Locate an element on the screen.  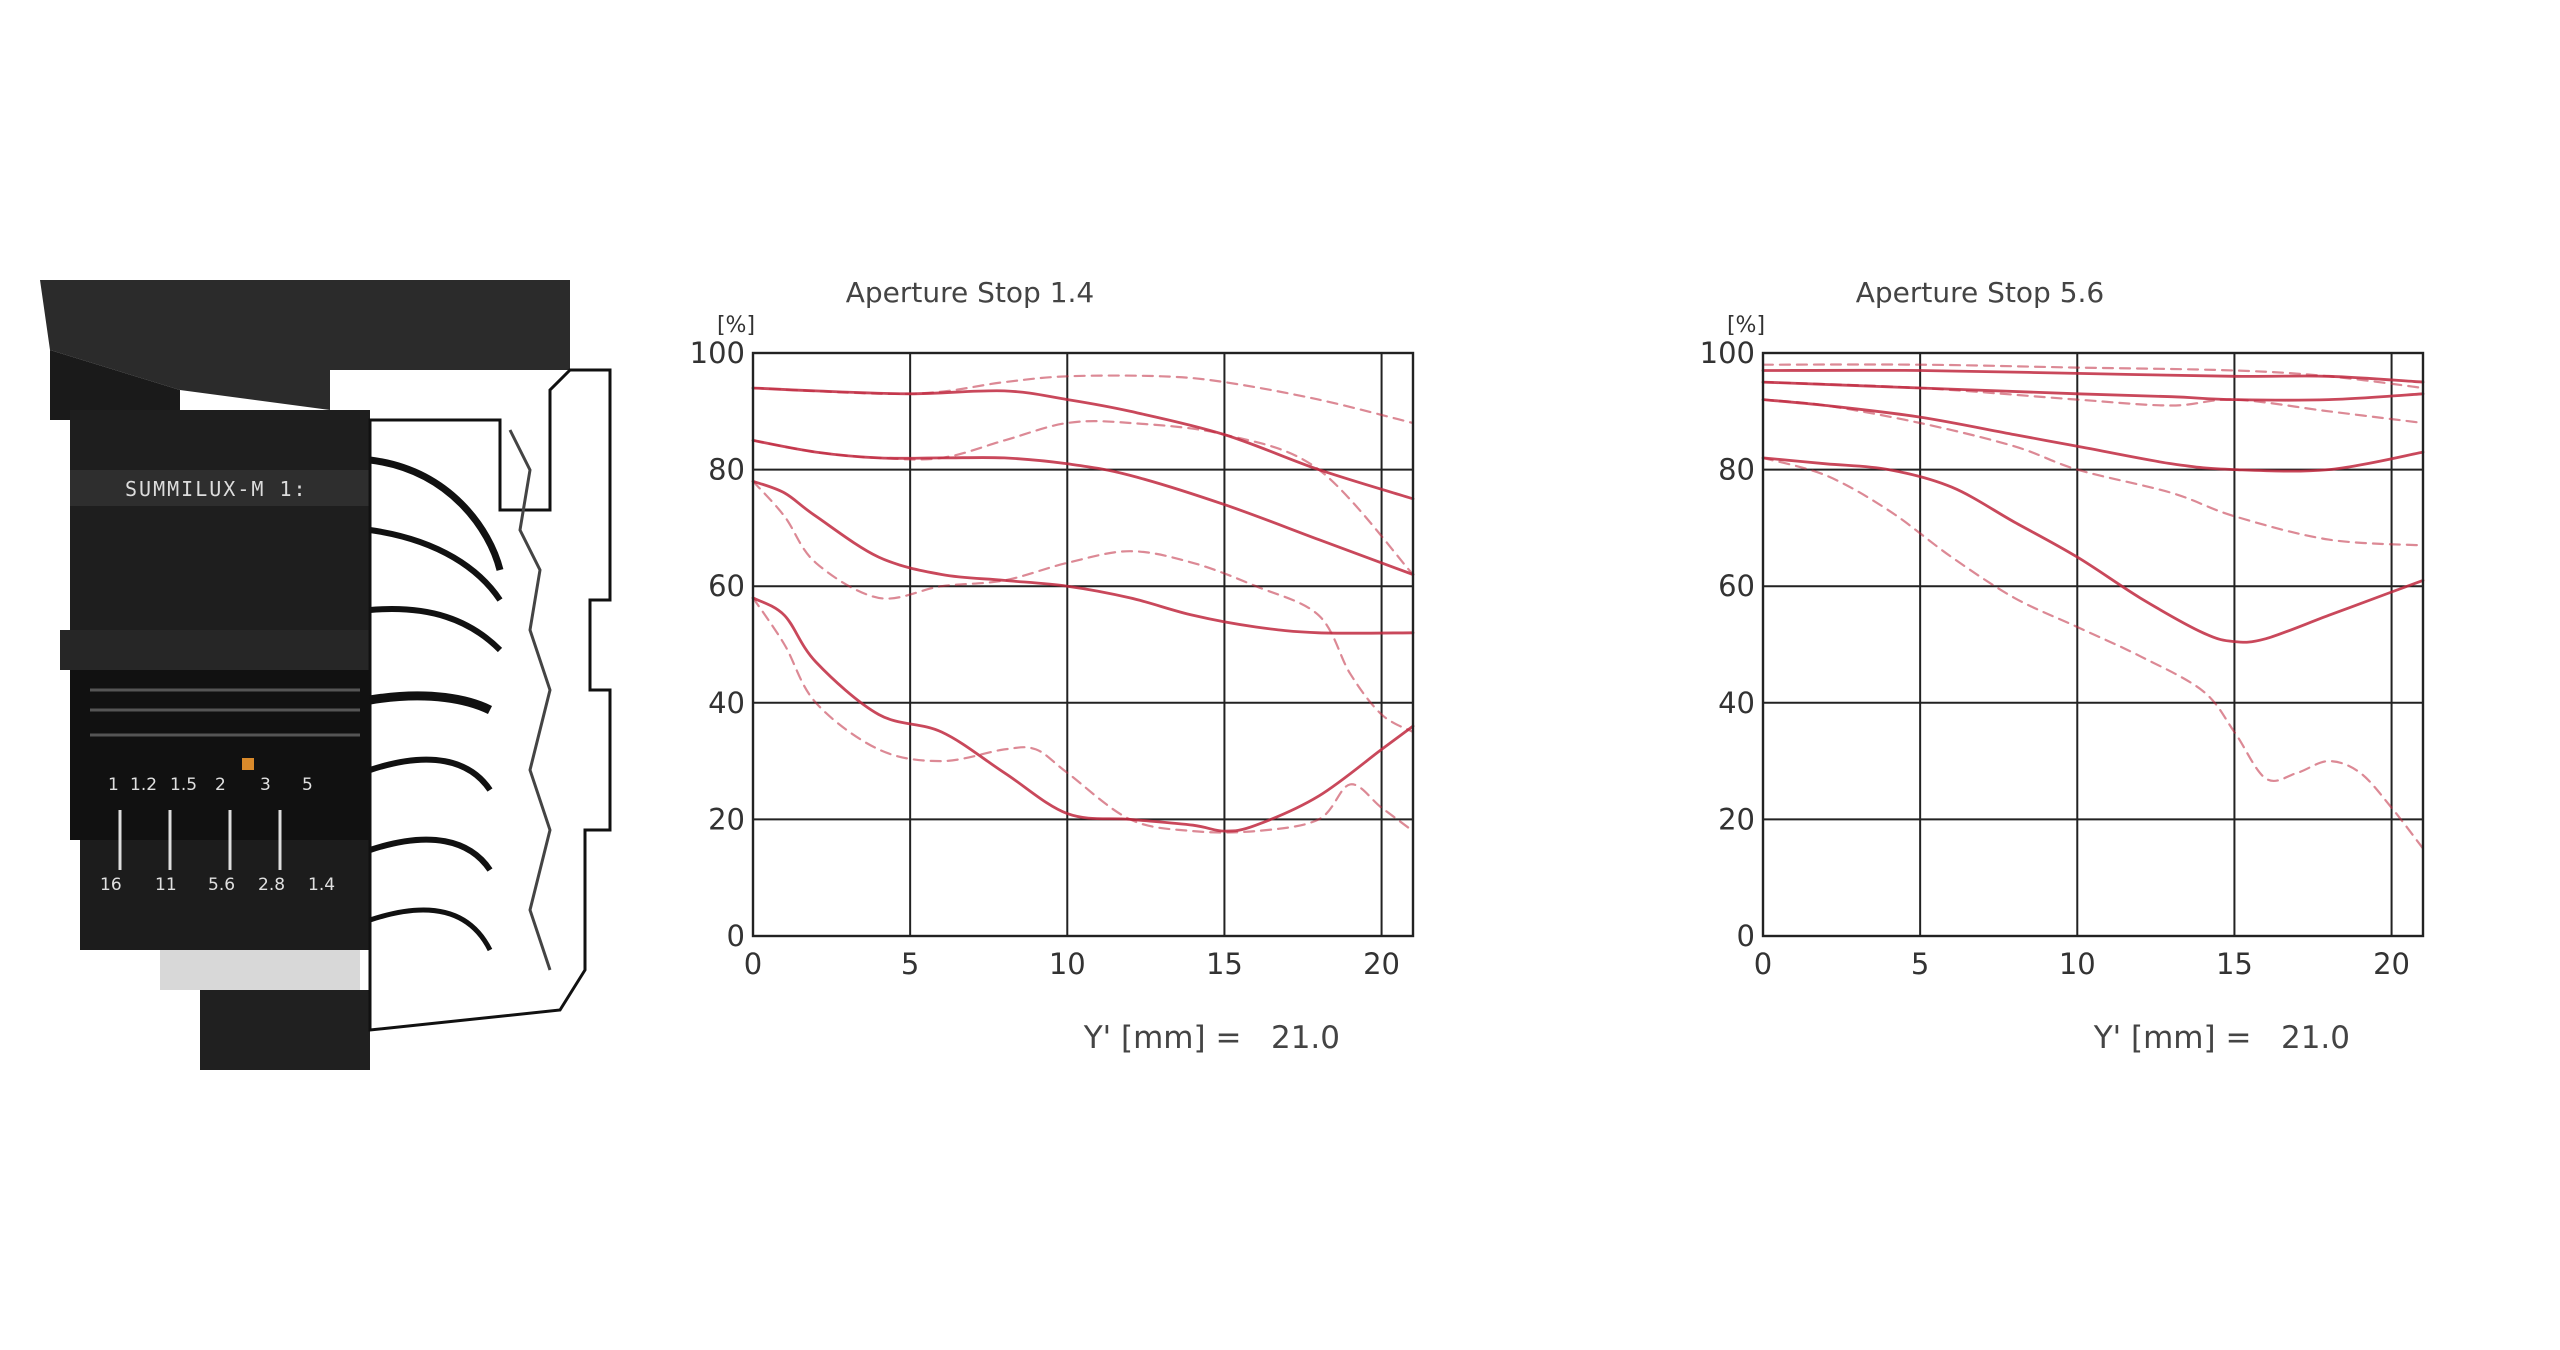
distance-mark: 1.2 is located at coordinates (143, 785).